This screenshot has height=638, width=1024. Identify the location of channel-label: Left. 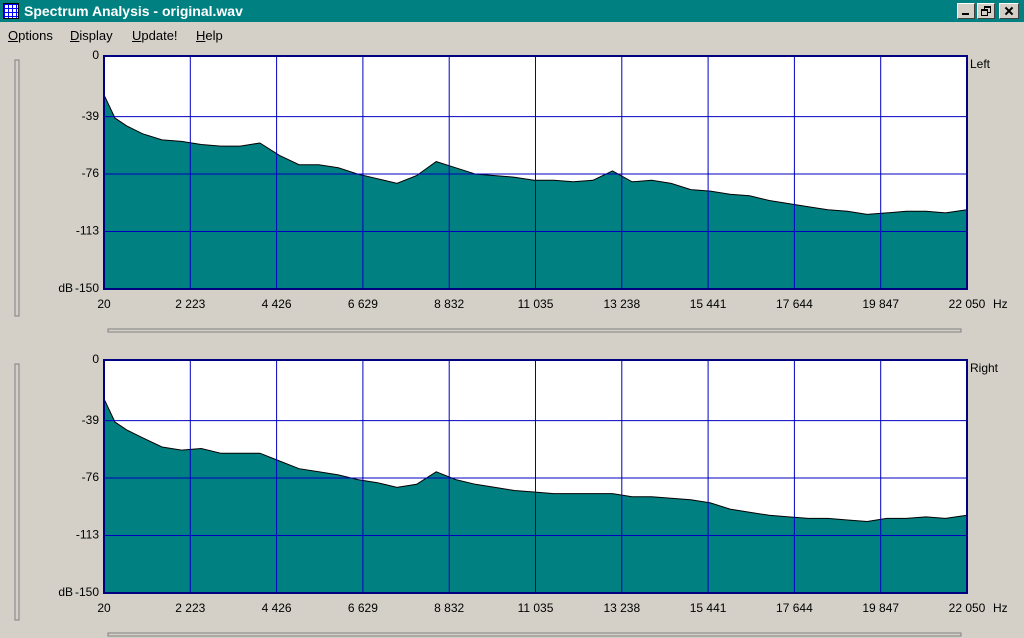
(980, 64).